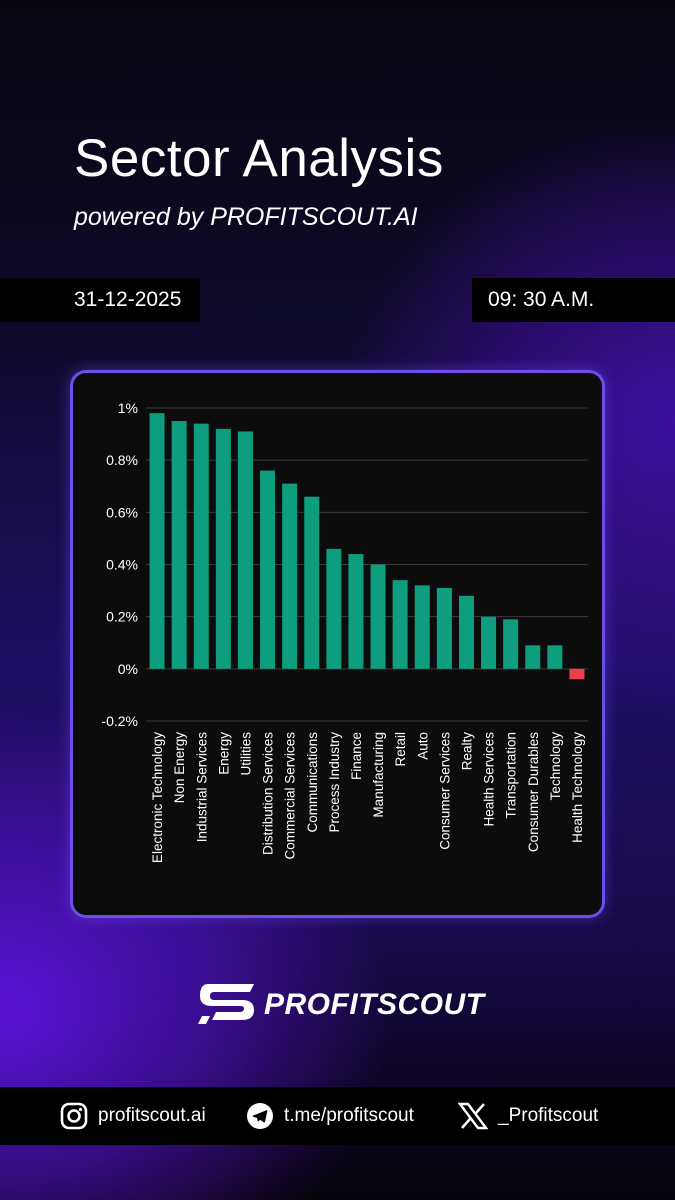  Describe the element at coordinates (533, 657) in the screenshot. I see `bar-consumer-durables` at that location.